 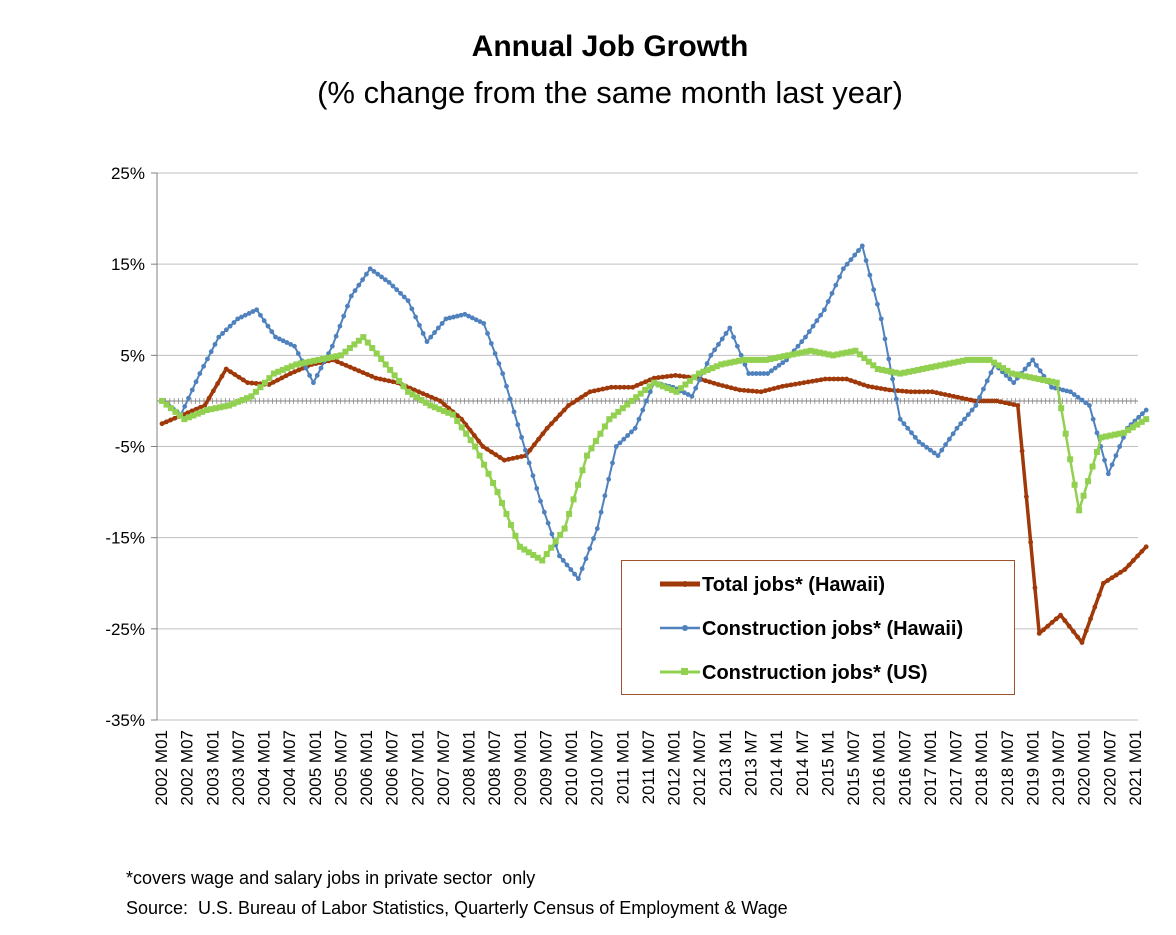 I want to click on x-tick-label: 2018 M01, so click(x=981, y=768).